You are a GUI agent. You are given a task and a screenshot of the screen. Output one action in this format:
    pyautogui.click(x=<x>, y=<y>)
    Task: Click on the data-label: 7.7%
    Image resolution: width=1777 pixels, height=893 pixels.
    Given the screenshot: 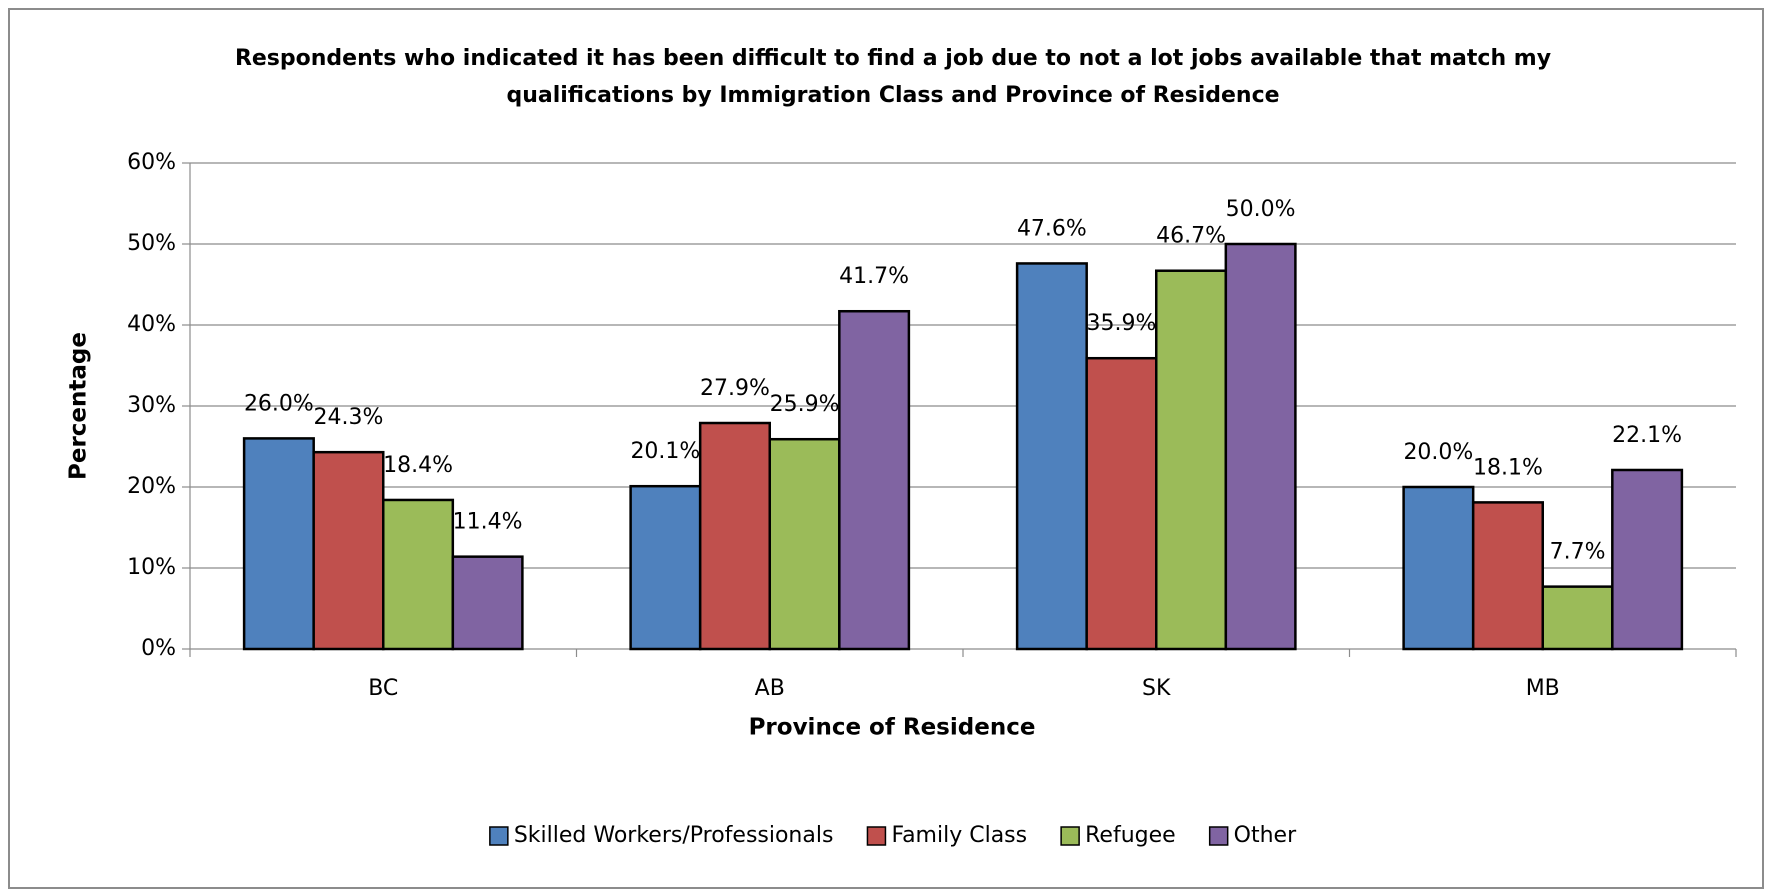 What is the action you would take?
    pyautogui.click(x=1578, y=552)
    